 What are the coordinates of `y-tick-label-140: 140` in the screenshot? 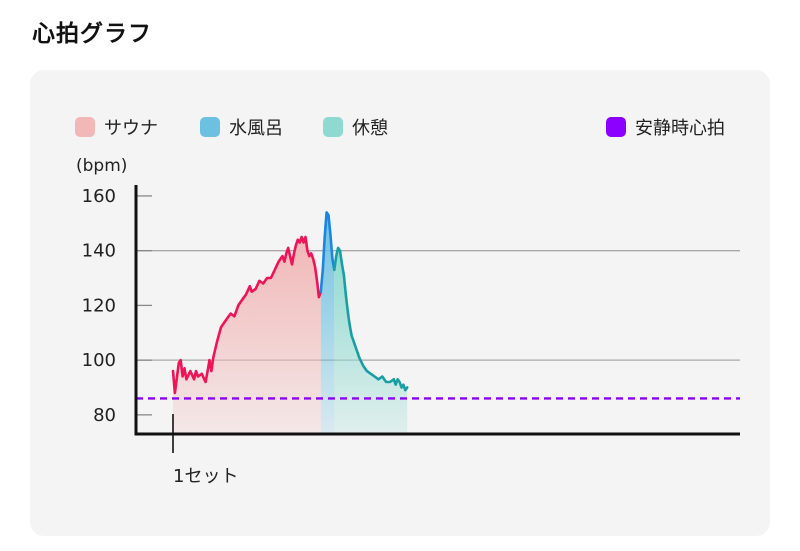 It's located at (99, 251).